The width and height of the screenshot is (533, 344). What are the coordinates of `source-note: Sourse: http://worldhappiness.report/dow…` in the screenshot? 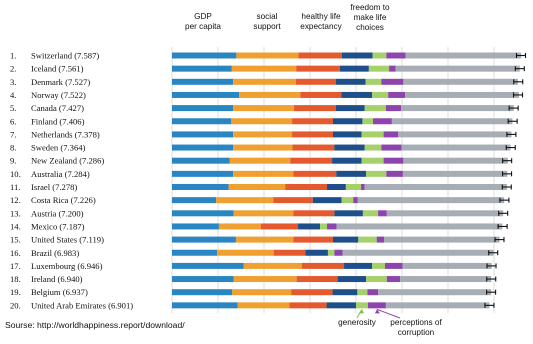 It's located at (95, 325).